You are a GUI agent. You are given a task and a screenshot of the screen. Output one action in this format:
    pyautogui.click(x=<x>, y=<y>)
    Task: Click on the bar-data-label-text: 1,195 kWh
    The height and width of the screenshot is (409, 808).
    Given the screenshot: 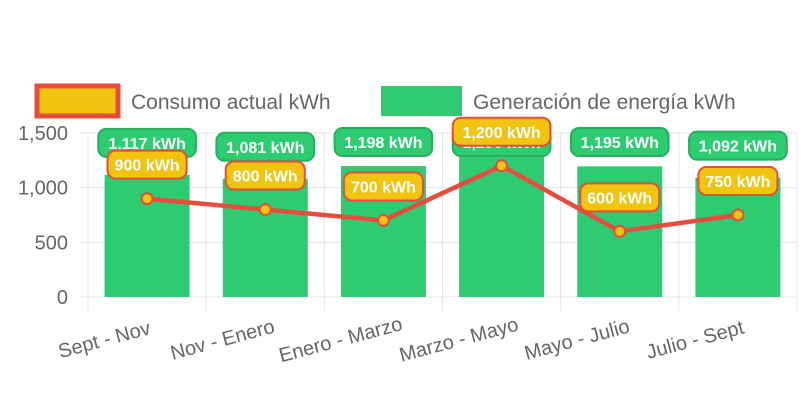 What is the action you would take?
    pyautogui.click(x=620, y=143)
    